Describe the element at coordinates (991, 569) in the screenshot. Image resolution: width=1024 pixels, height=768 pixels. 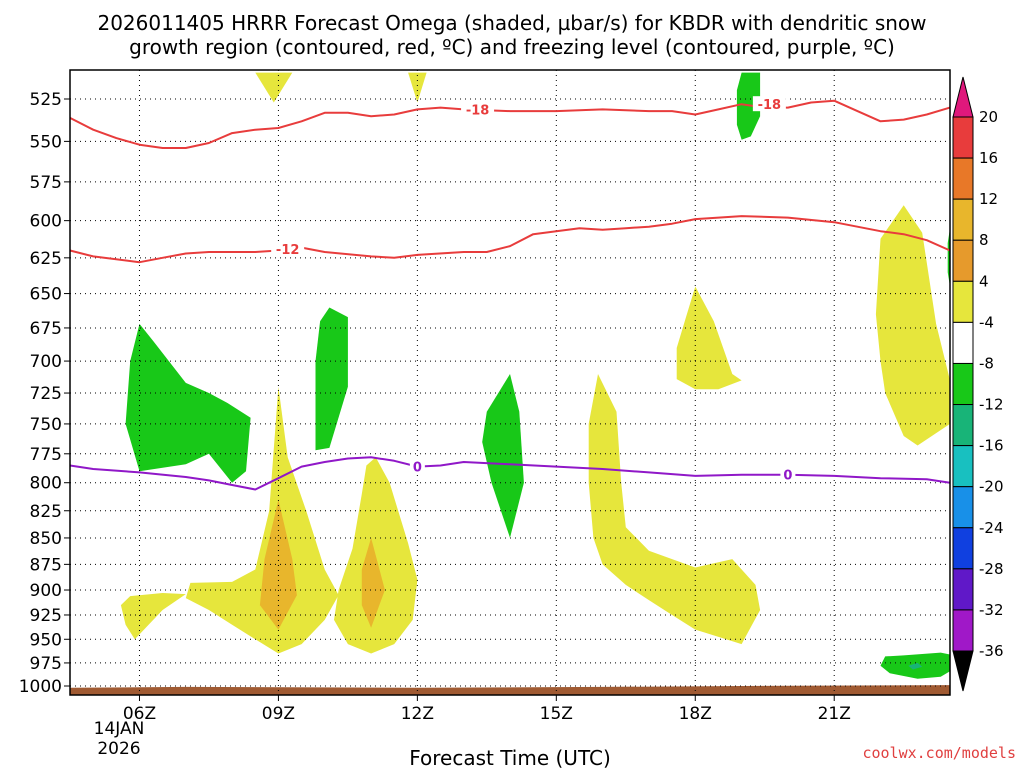
I see `colorbar-label-11: -28` at that location.